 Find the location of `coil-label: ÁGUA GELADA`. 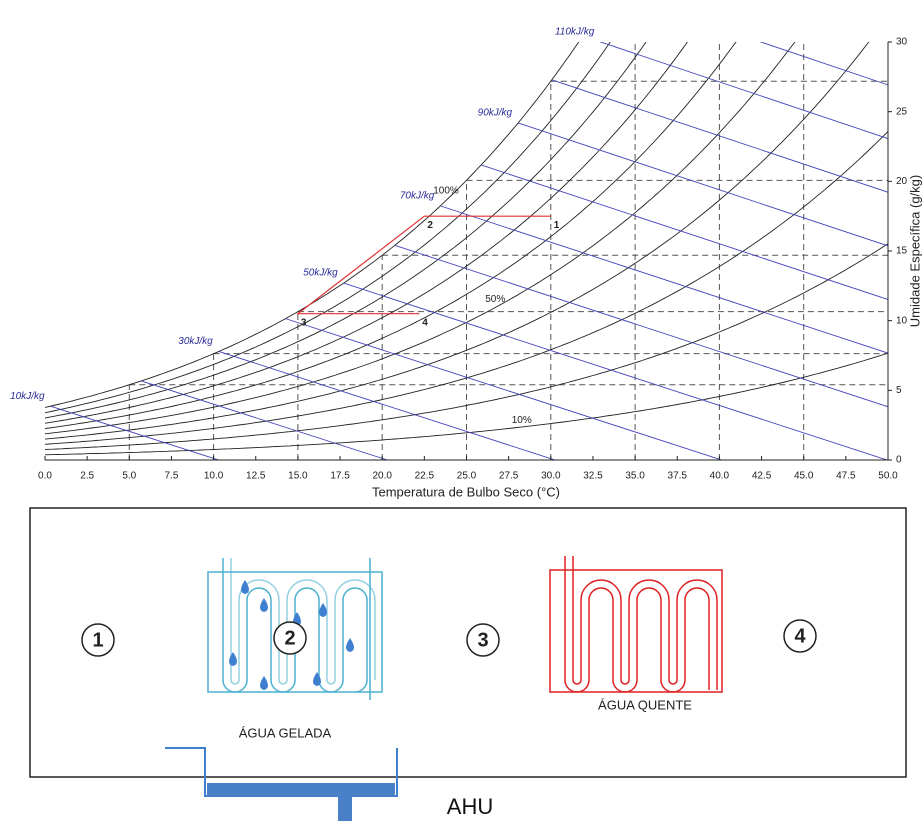

coil-label: ÁGUA GELADA is located at coordinates (285, 732).